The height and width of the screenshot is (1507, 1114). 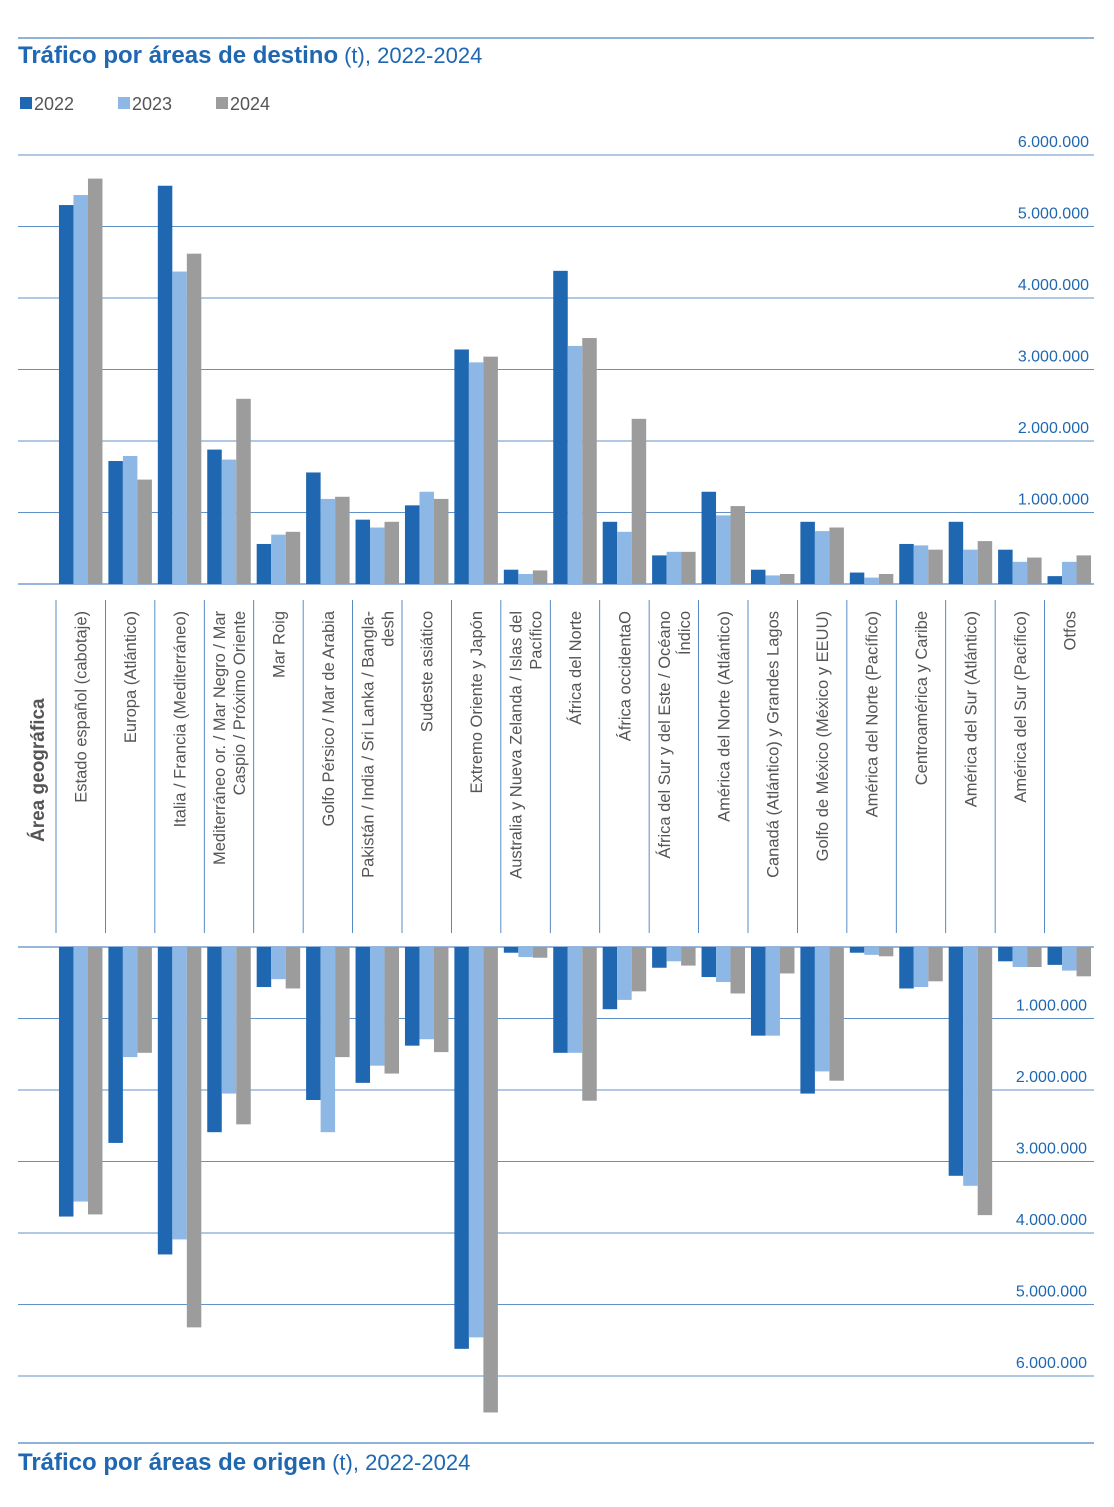 I want to click on bottom-y-tick-label: 3.000.000, so click(x=1051, y=1149).